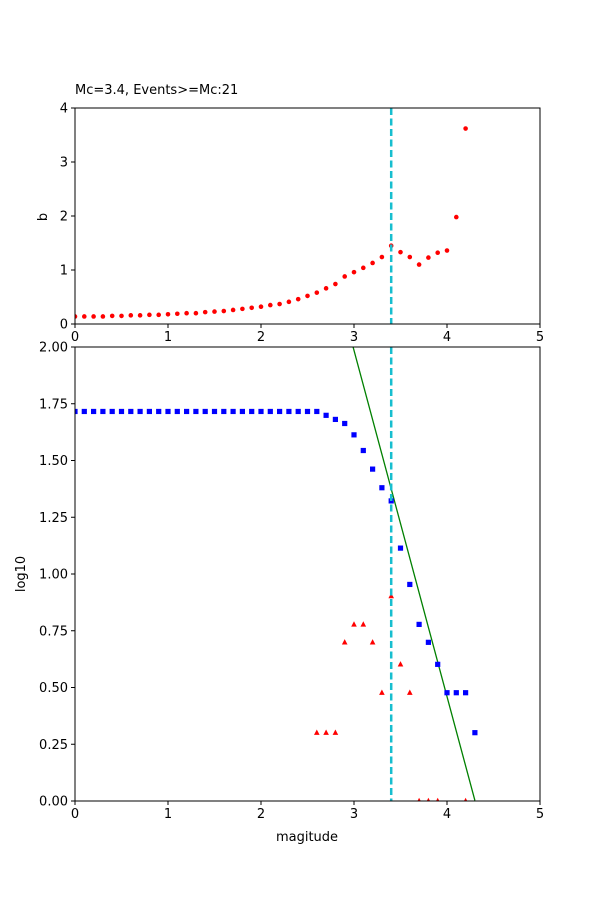 The image size is (600, 900). I want to click on y-tick-label: 2.00, so click(53, 348).